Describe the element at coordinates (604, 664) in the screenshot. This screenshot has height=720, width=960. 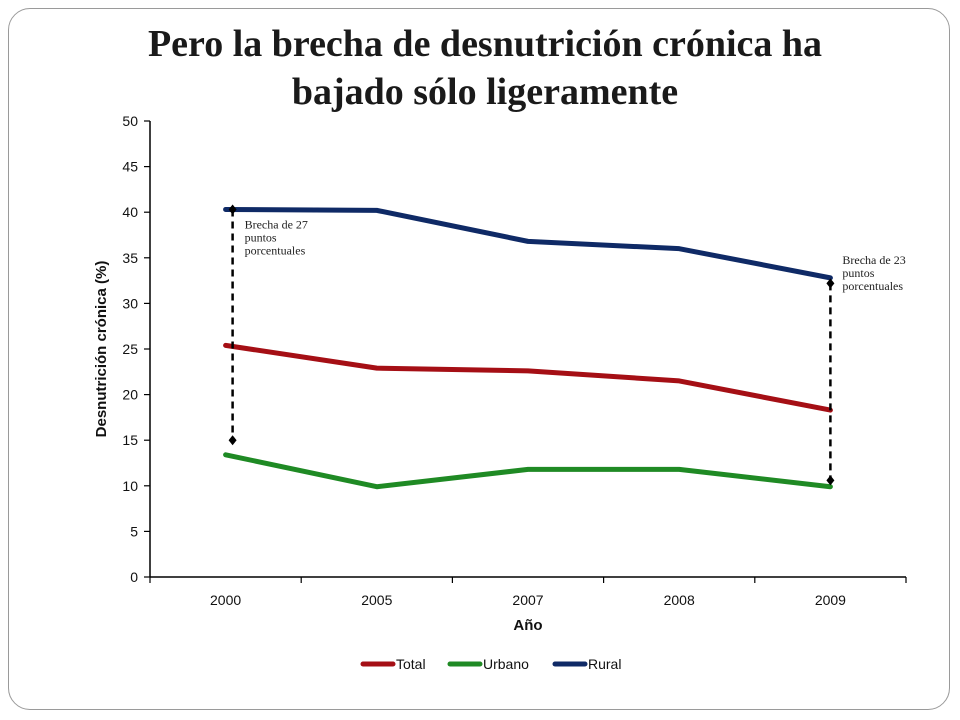
I see `legend-label-rural: Rural` at that location.